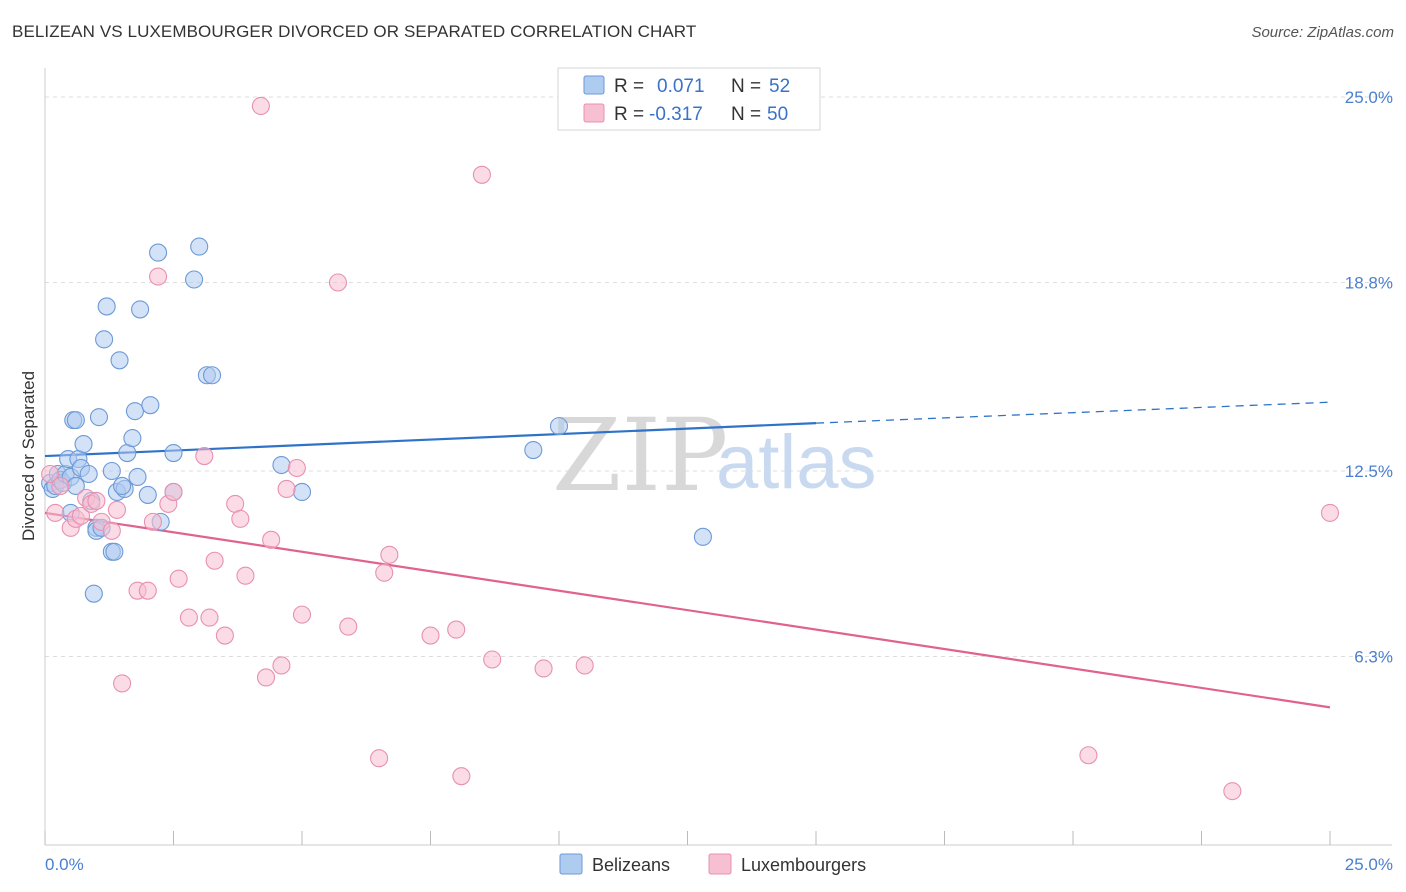  Describe the element at coordinates (629, 114) in the screenshot. I see `legend-r-label-2: R =` at that location.